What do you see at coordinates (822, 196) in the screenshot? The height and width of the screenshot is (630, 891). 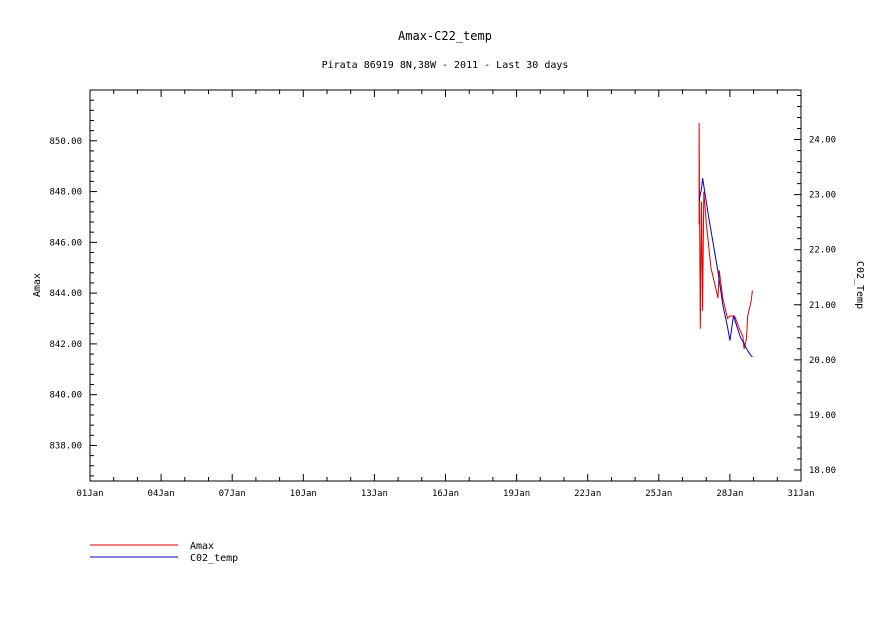 I see `y-right-tick-label: 23.00` at bounding box center [822, 196].